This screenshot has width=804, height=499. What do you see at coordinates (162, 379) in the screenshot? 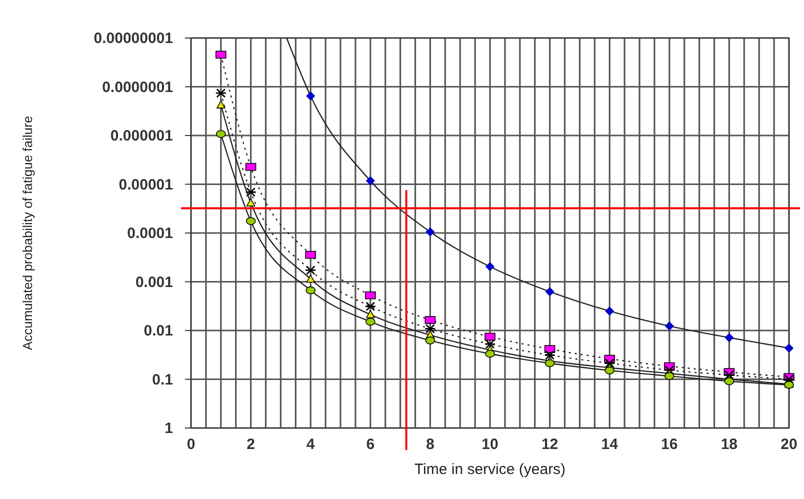
I see `y-tick-label: 0.1` at bounding box center [162, 379].